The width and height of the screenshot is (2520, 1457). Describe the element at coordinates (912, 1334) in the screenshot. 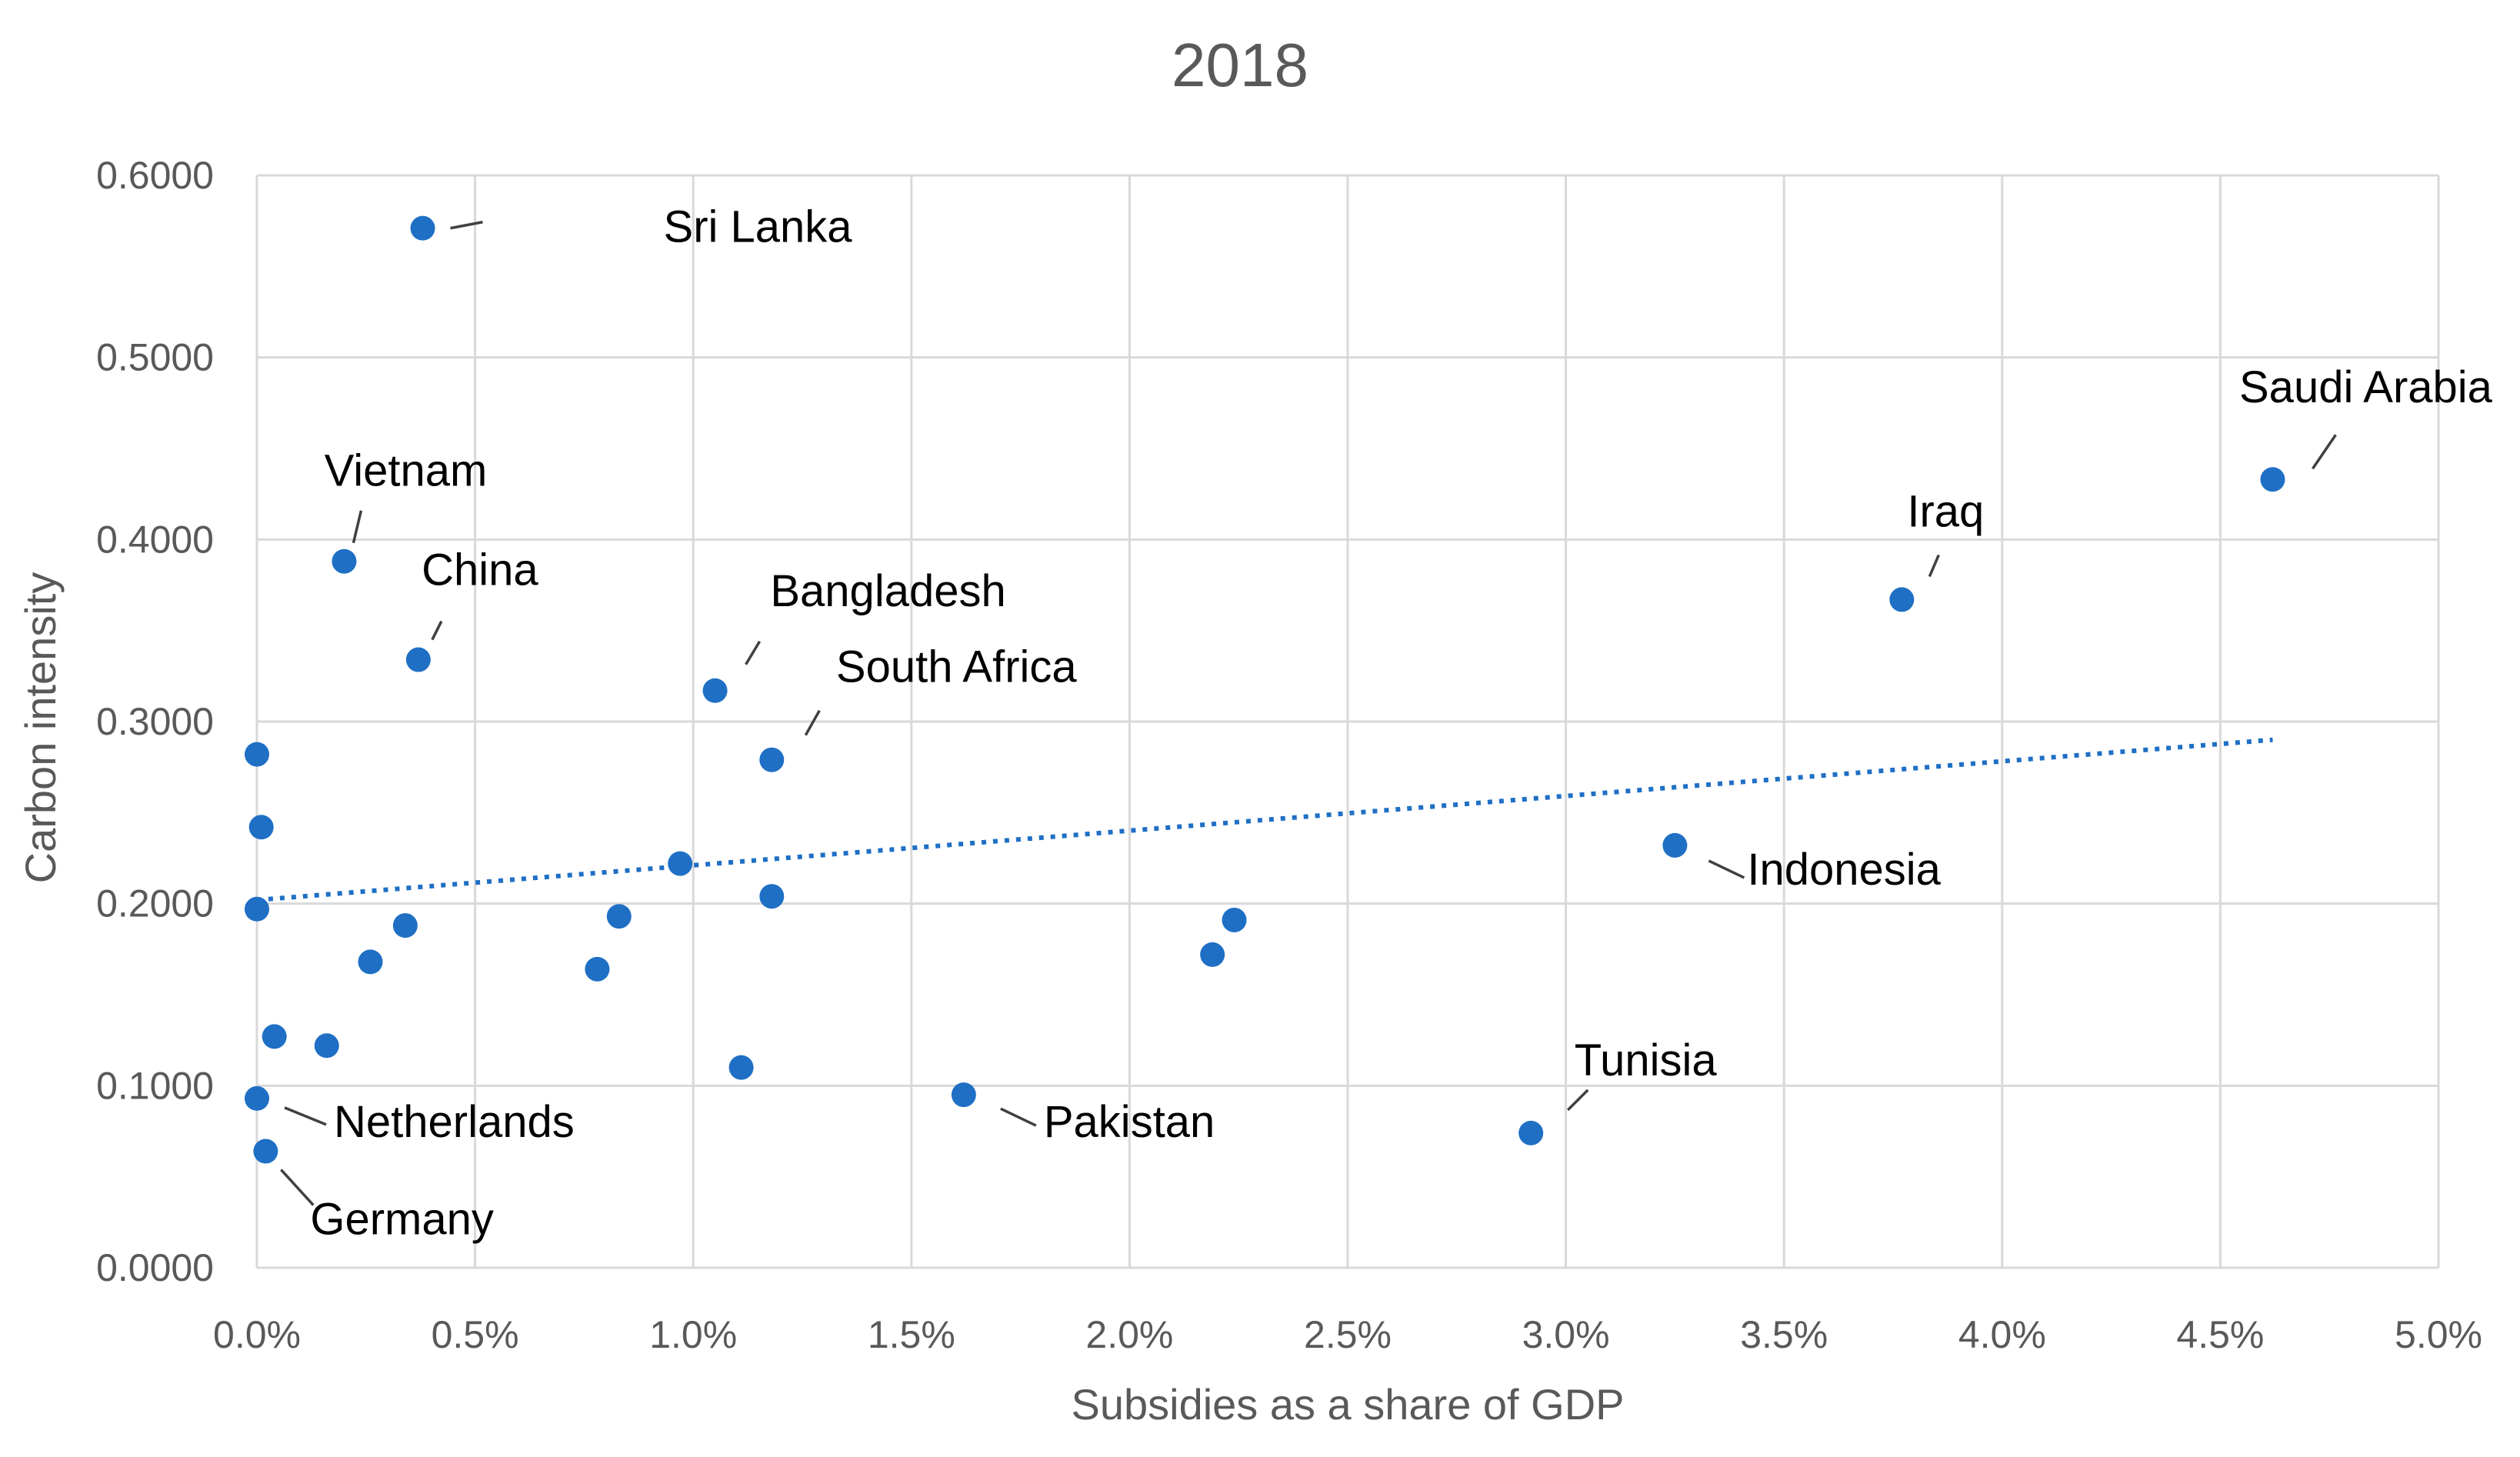

I see `x-tick-label: 1.5%` at that location.